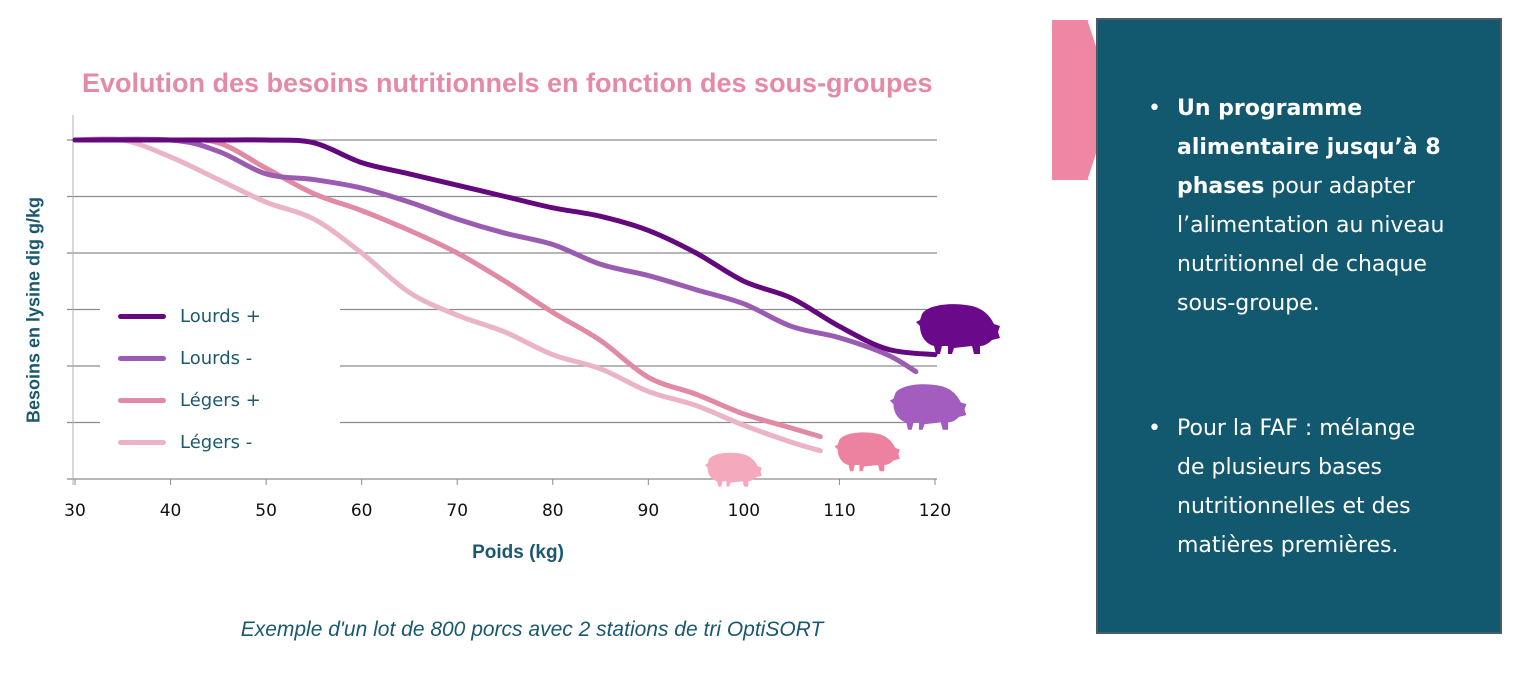  What do you see at coordinates (839, 511) in the screenshot?
I see `x-tick-label: 110` at bounding box center [839, 511].